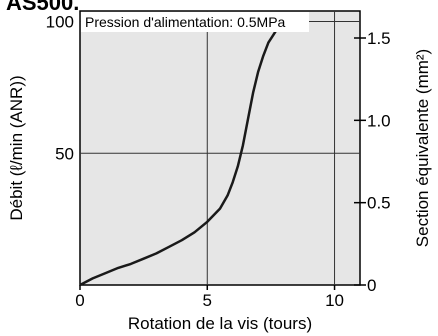 Image resolution: width=438 pixels, height=336 pixels. What do you see at coordinates (379, 203) in the screenshot?
I see `y-right-tick-label: 0.5` at bounding box center [379, 203].